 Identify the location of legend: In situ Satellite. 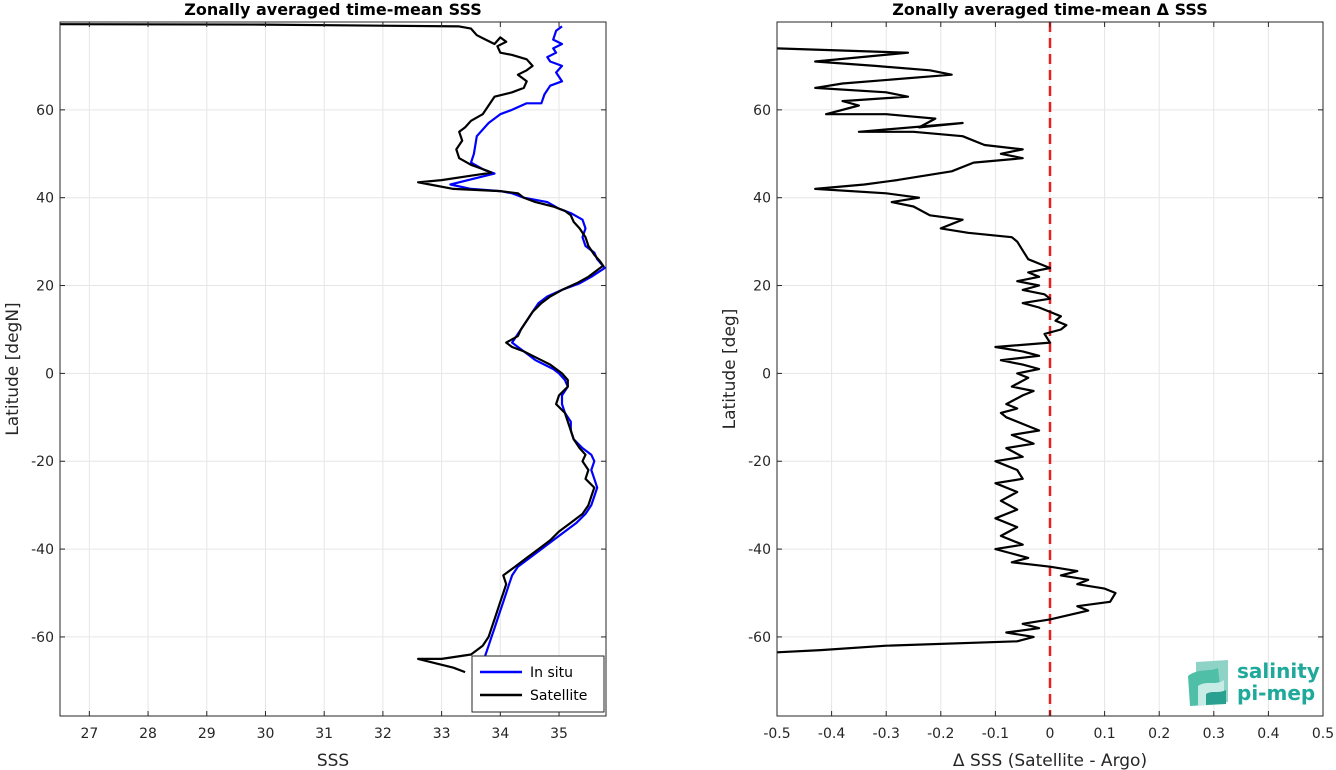
(538, 684).